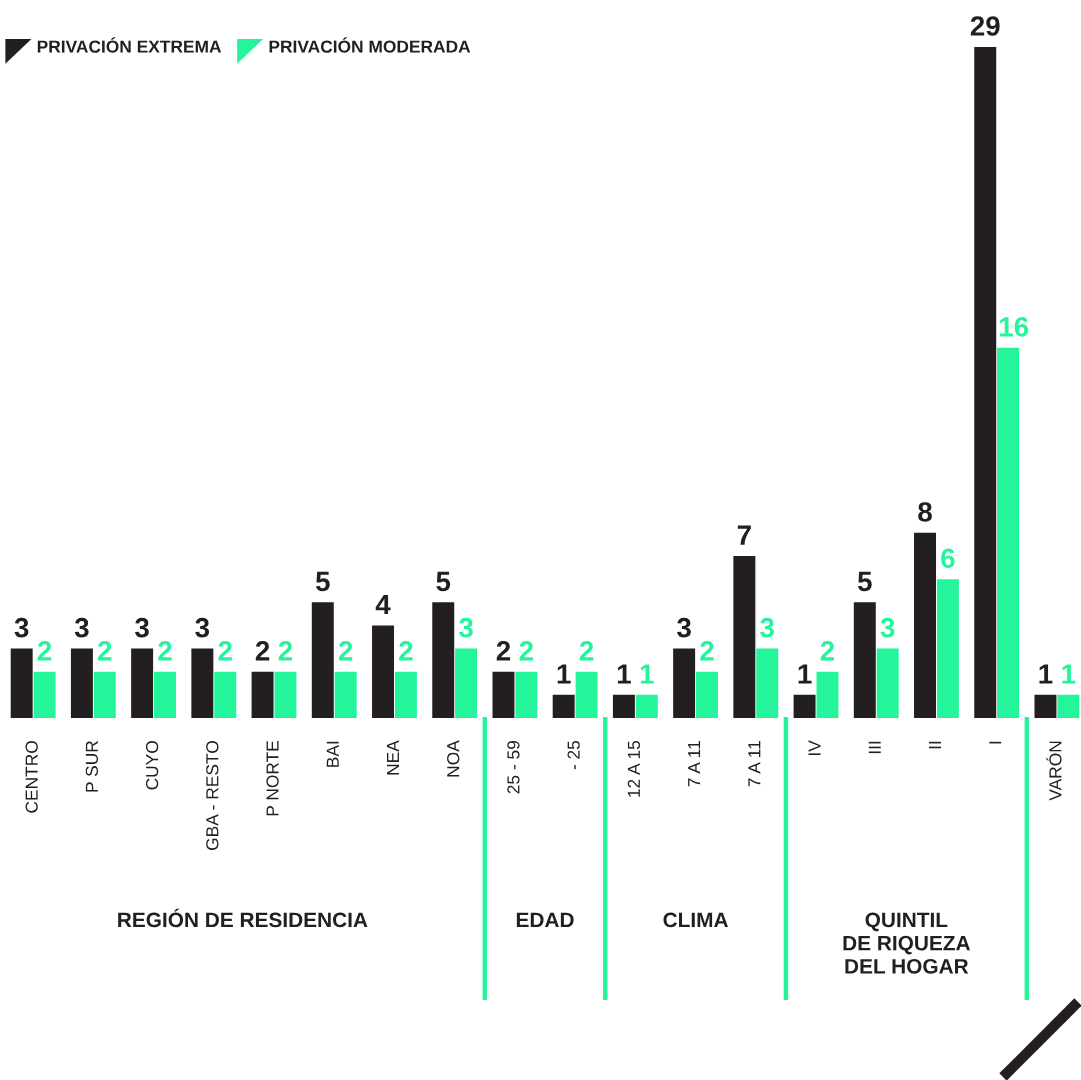  I want to click on x-axis-title: REGIÓN DE RESIDENCIA, so click(243, 918).